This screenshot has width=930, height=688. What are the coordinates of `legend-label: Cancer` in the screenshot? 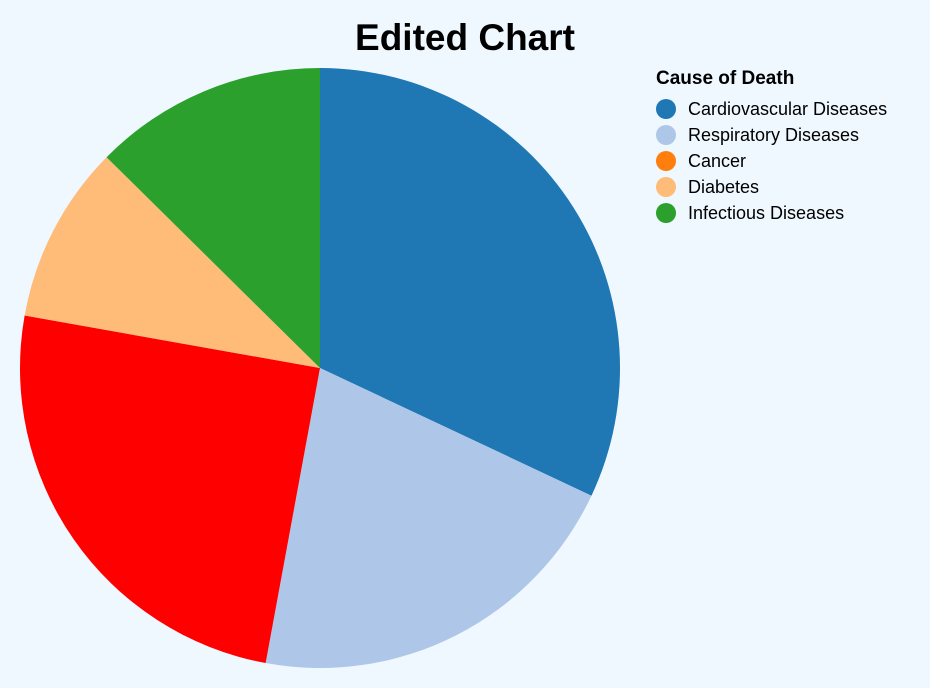 It's located at (717, 160).